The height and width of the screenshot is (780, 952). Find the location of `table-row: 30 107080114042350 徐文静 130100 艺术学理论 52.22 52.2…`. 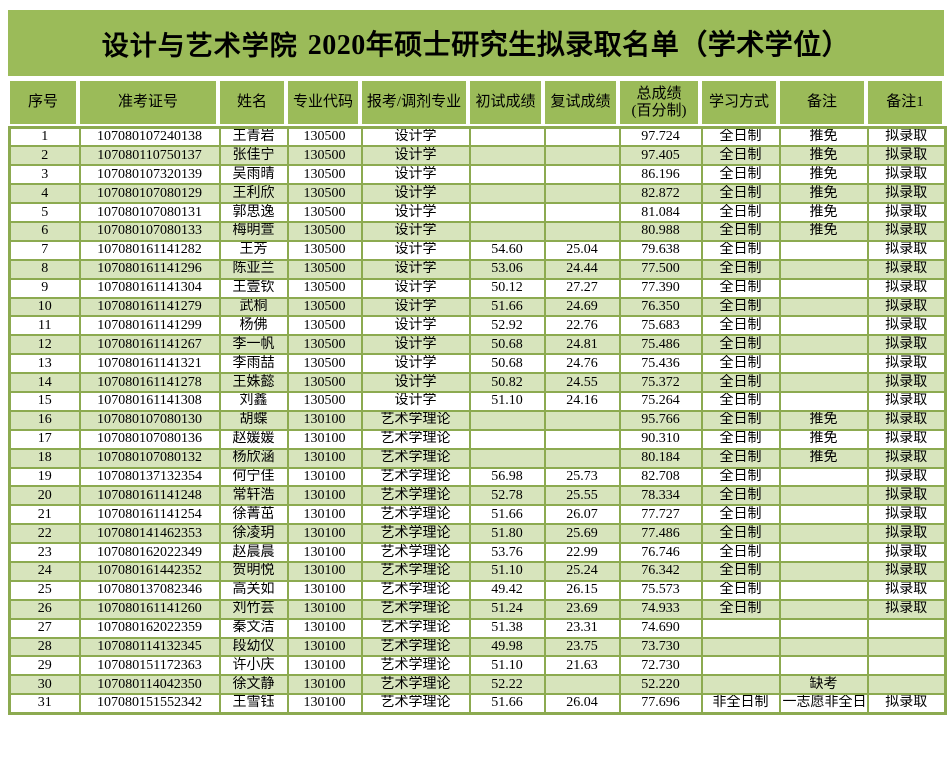

table-row: 30 107080114042350 徐文静 130100 艺术学理论 52.22 52.2… is located at coordinates (477, 685).